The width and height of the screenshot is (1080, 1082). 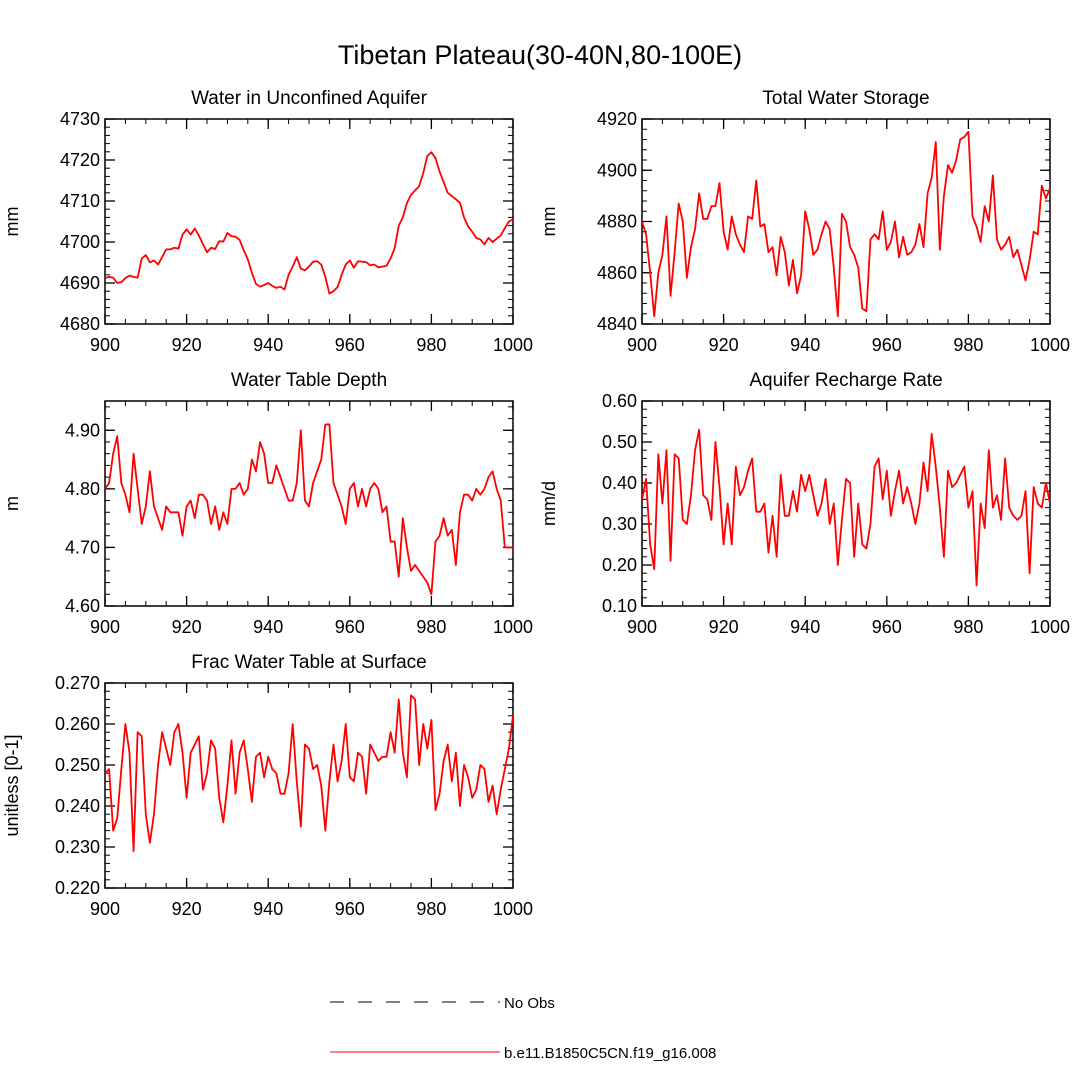 I want to click on y-tick-label: 4860, so click(x=617, y=273).